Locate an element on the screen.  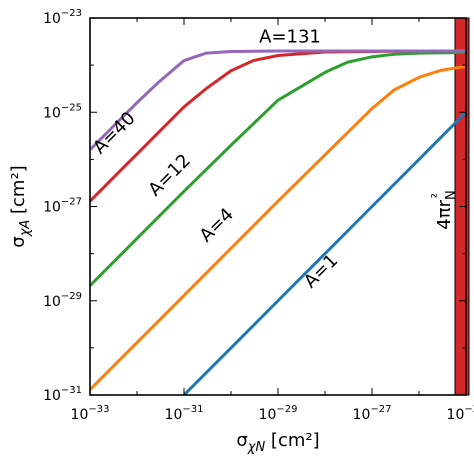
x-tick-label: 10−27 is located at coordinates (372, 413).